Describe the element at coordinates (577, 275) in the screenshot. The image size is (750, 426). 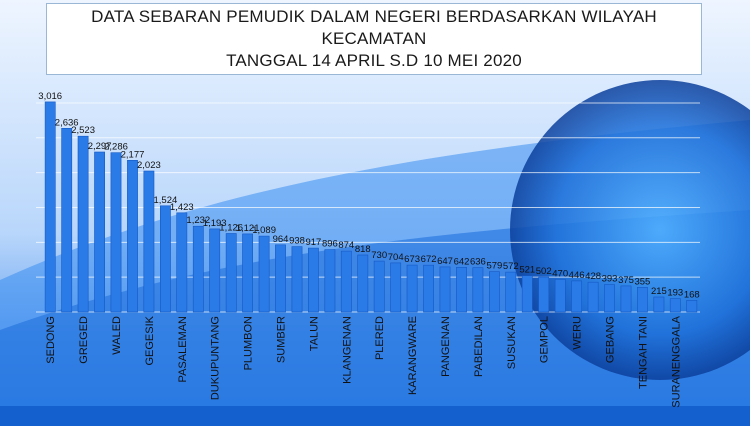
I see `data-label: 446` at that location.